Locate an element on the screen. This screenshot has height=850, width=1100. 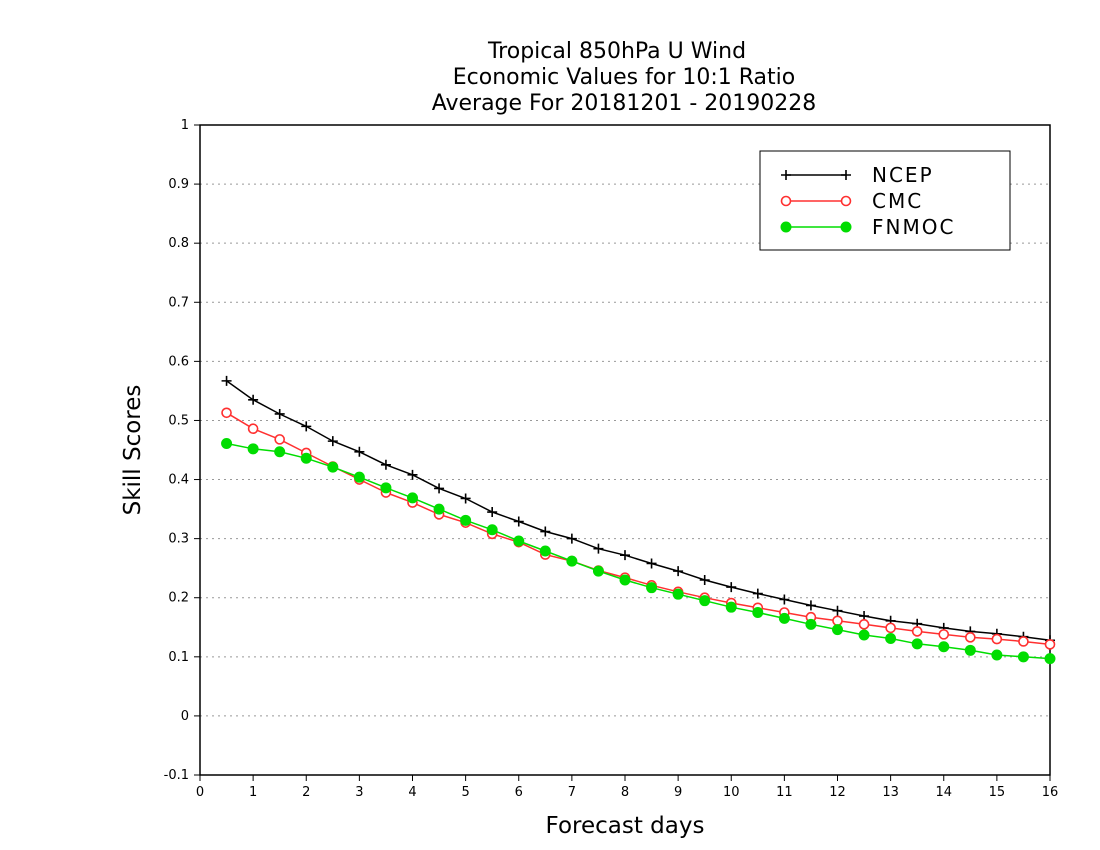
y-tick-label: 0.7 is located at coordinates (178, 302).